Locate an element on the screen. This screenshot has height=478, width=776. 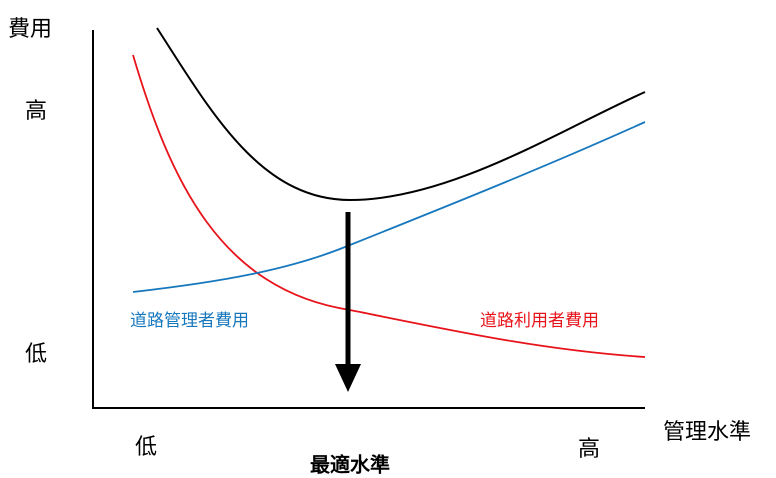
y-high-label: 高 is located at coordinates (36, 111).